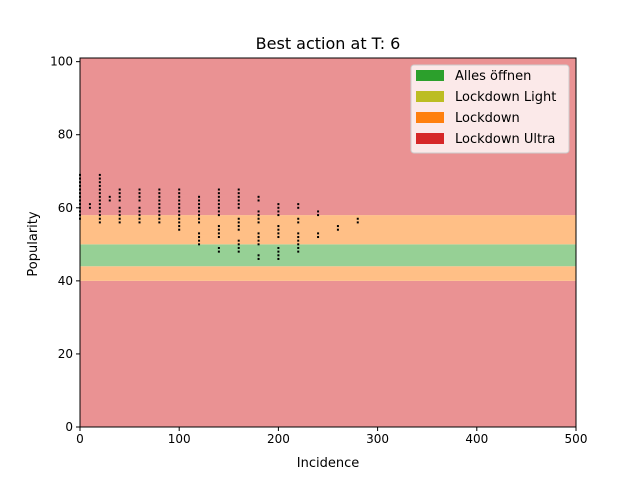  I want to click on legend-label: Lockdown Light, so click(505, 97).